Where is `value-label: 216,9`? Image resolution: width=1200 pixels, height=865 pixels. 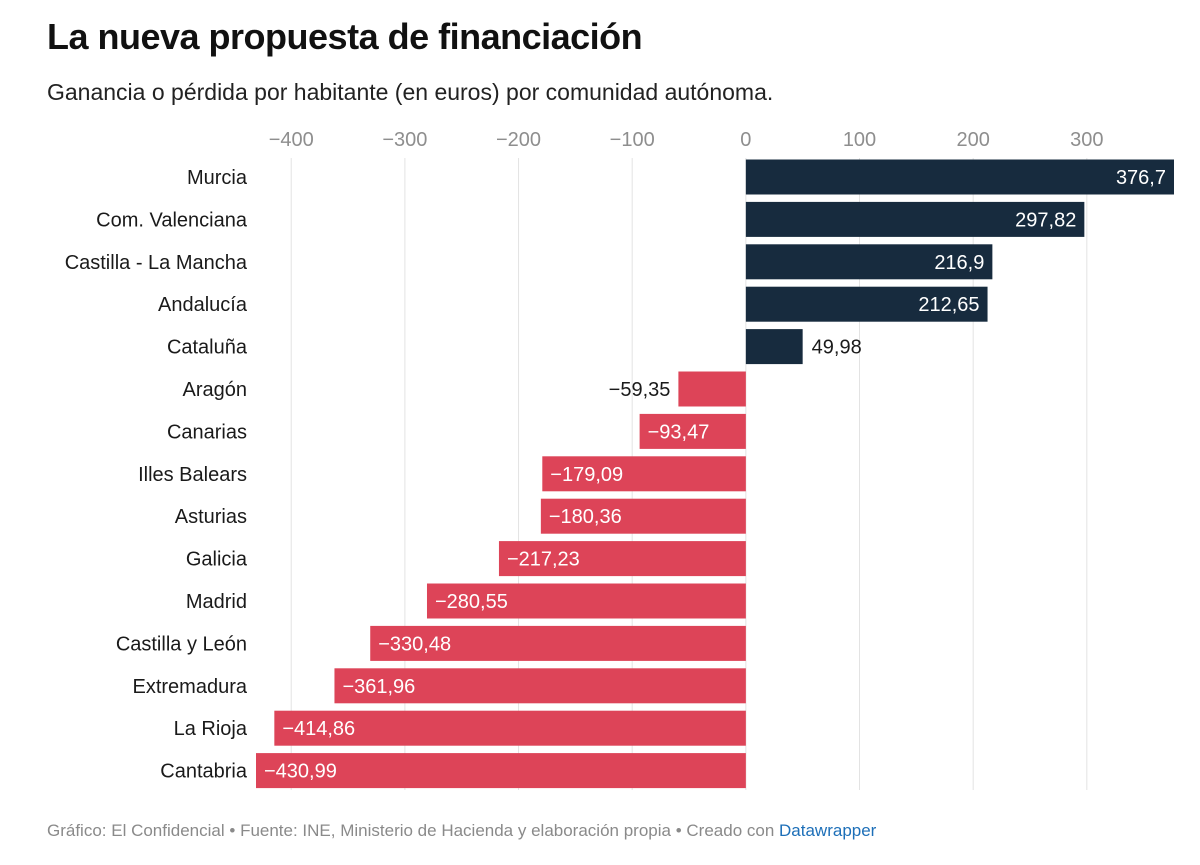 value-label: 216,9 is located at coordinates (959, 263).